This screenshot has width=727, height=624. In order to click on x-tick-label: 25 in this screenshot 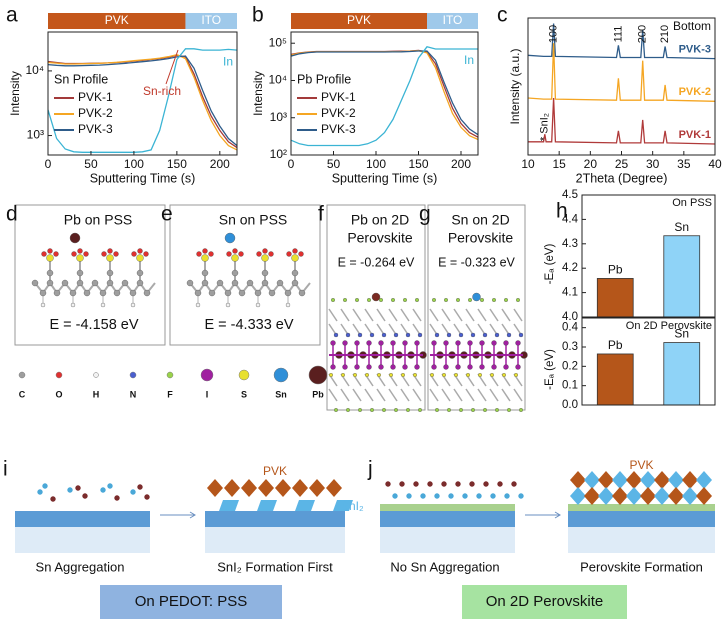, I will do `click(622, 164)`.